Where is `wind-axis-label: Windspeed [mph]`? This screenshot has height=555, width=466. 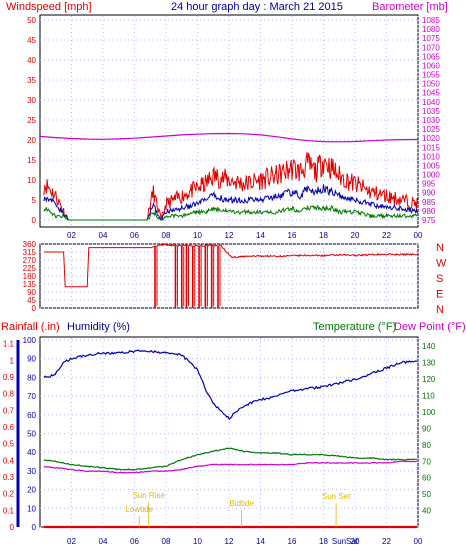
wind-axis-label: Windspeed [mph] is located at coordinates (49, 7).